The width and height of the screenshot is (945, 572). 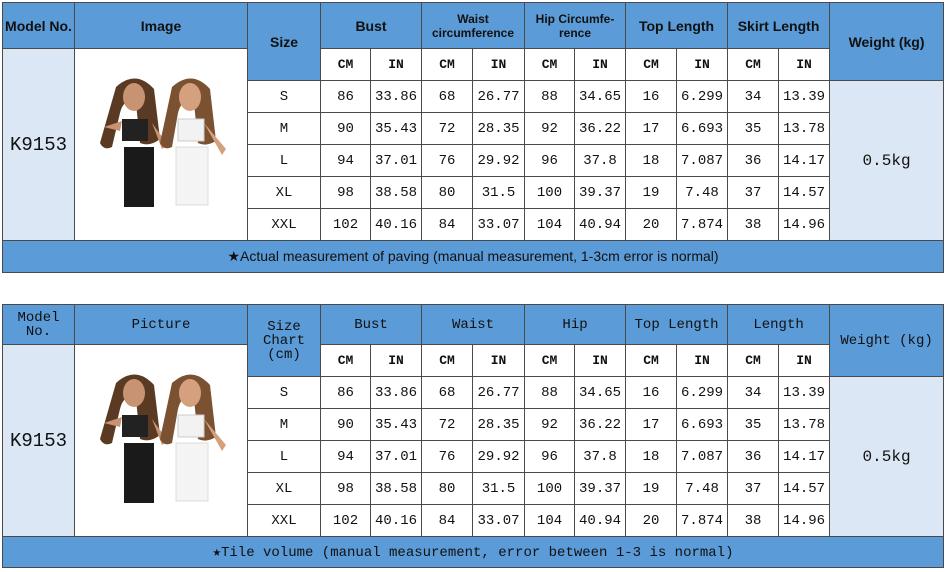 I want to click on measure-cell: 37.8, so click(x=600, y=456).